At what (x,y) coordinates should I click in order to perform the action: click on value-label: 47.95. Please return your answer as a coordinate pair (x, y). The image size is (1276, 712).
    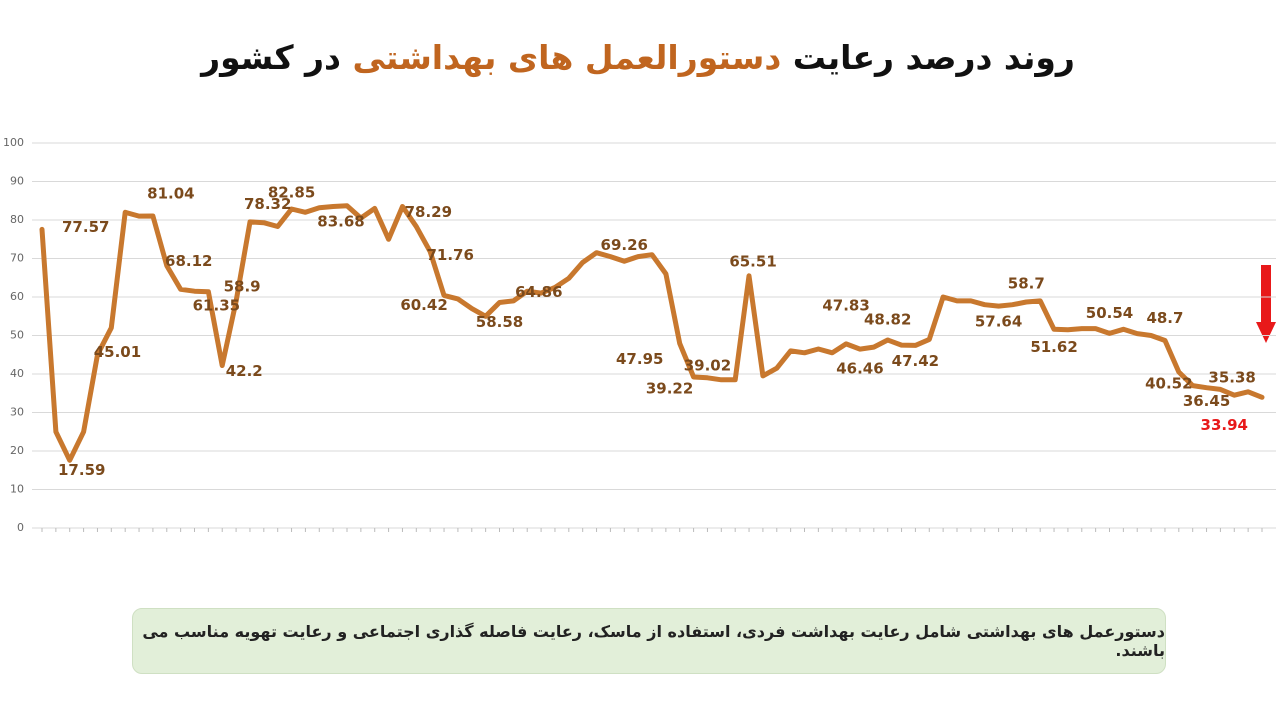
    Looking at the image, I should click on (639, 359).